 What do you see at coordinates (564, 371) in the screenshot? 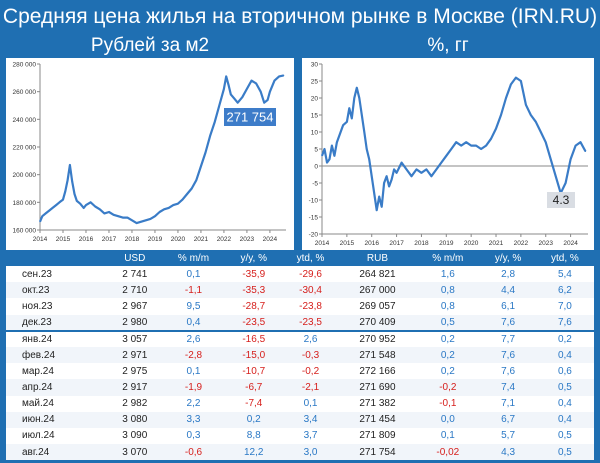
I see `table-cell: 0,6` at bounding box center [564, 371].